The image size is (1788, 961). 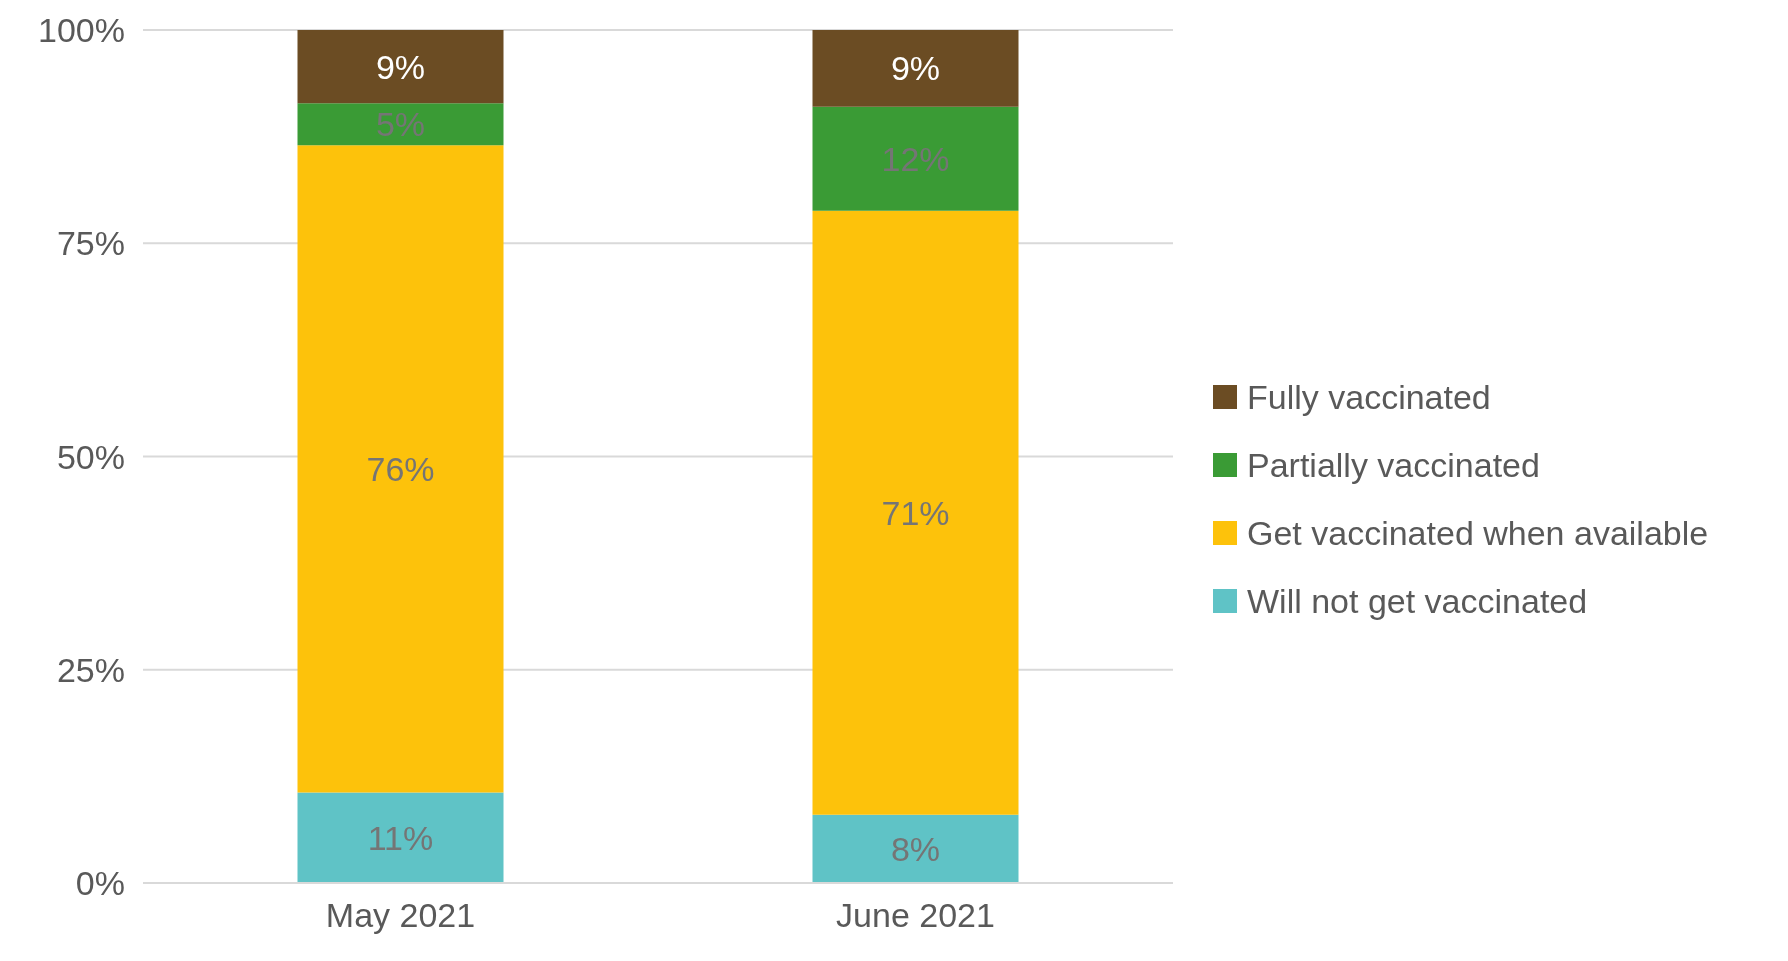 What do you see at coordinates (1478, 533) in the screenshot?
I see `legend-label: Get vaccinated when available` at bounding box center [1478, 533].